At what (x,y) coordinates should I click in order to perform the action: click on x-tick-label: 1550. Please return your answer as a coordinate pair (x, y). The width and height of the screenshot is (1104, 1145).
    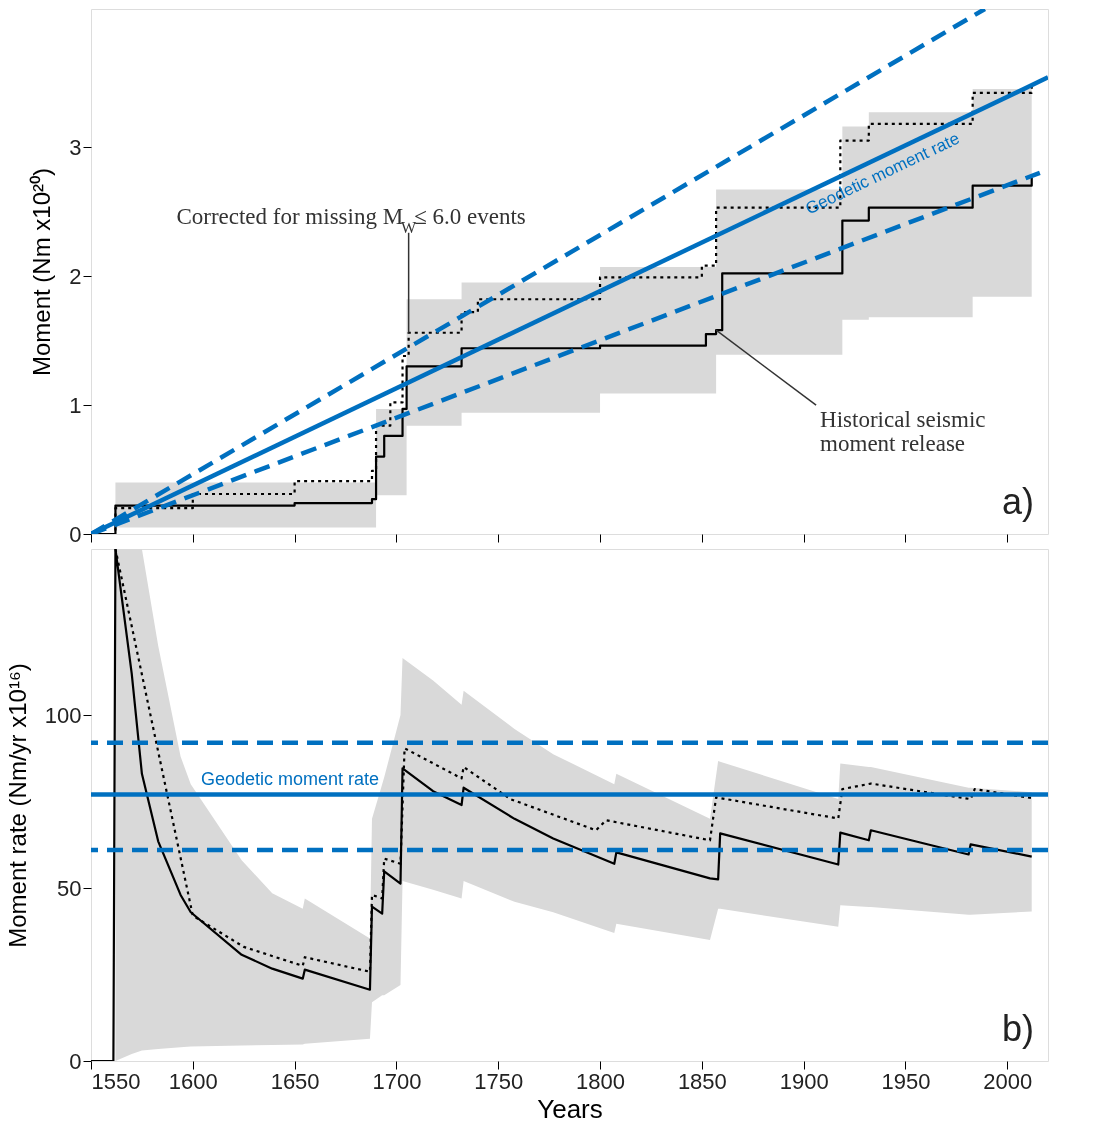
    Looking at the image, I should click on (116, 1081).